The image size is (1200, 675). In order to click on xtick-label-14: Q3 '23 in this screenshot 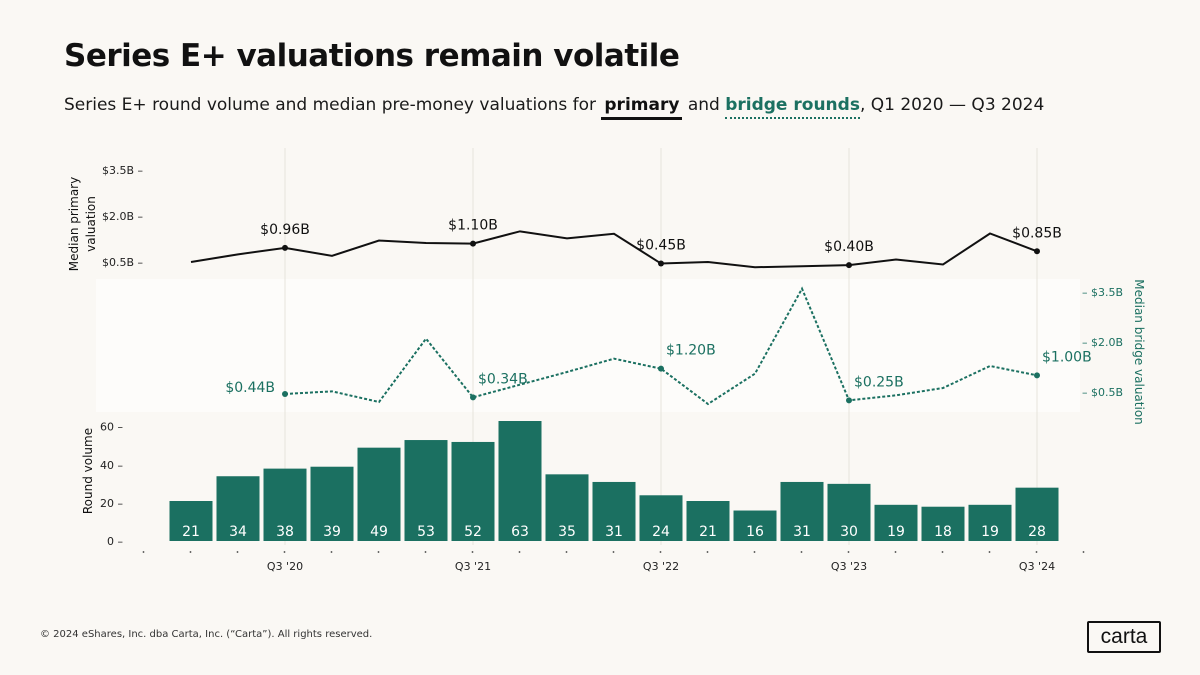, I will do `click(849, 566)`.